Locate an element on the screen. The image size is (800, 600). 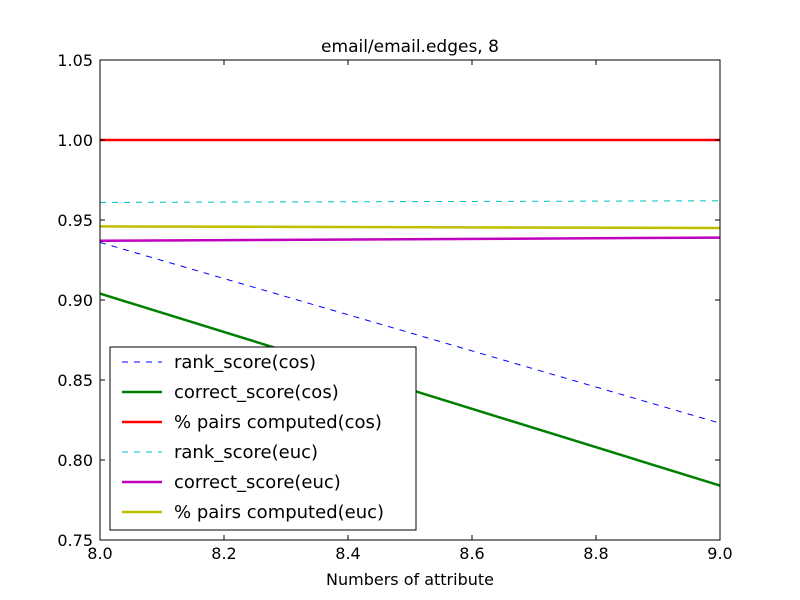
x-tick-label: 8.6 is located at coordinates (471, 553).